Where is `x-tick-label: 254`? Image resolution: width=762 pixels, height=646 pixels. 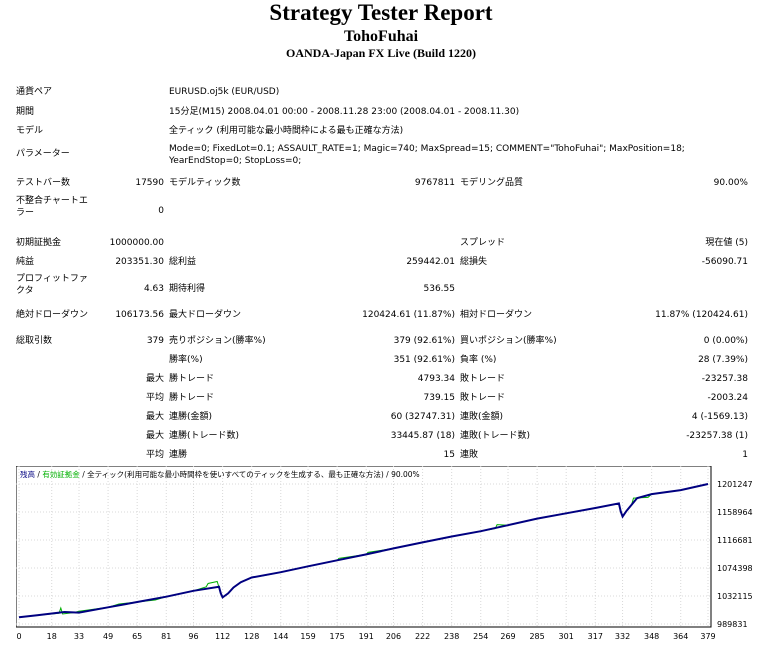 x-tick-label: 254 is located at coordinates (480, 636).